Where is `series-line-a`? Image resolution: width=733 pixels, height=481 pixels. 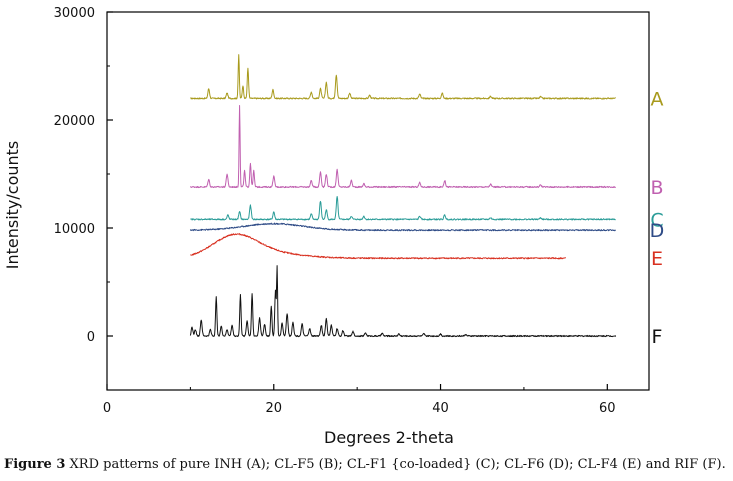 series-line-a is located at coordinates (403, 77).